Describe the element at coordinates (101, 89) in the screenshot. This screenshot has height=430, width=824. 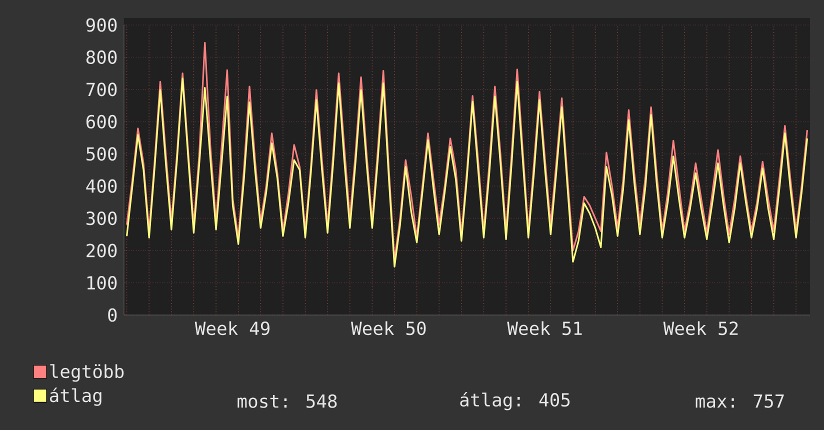
I see `y-tick-label: 700` at that location.